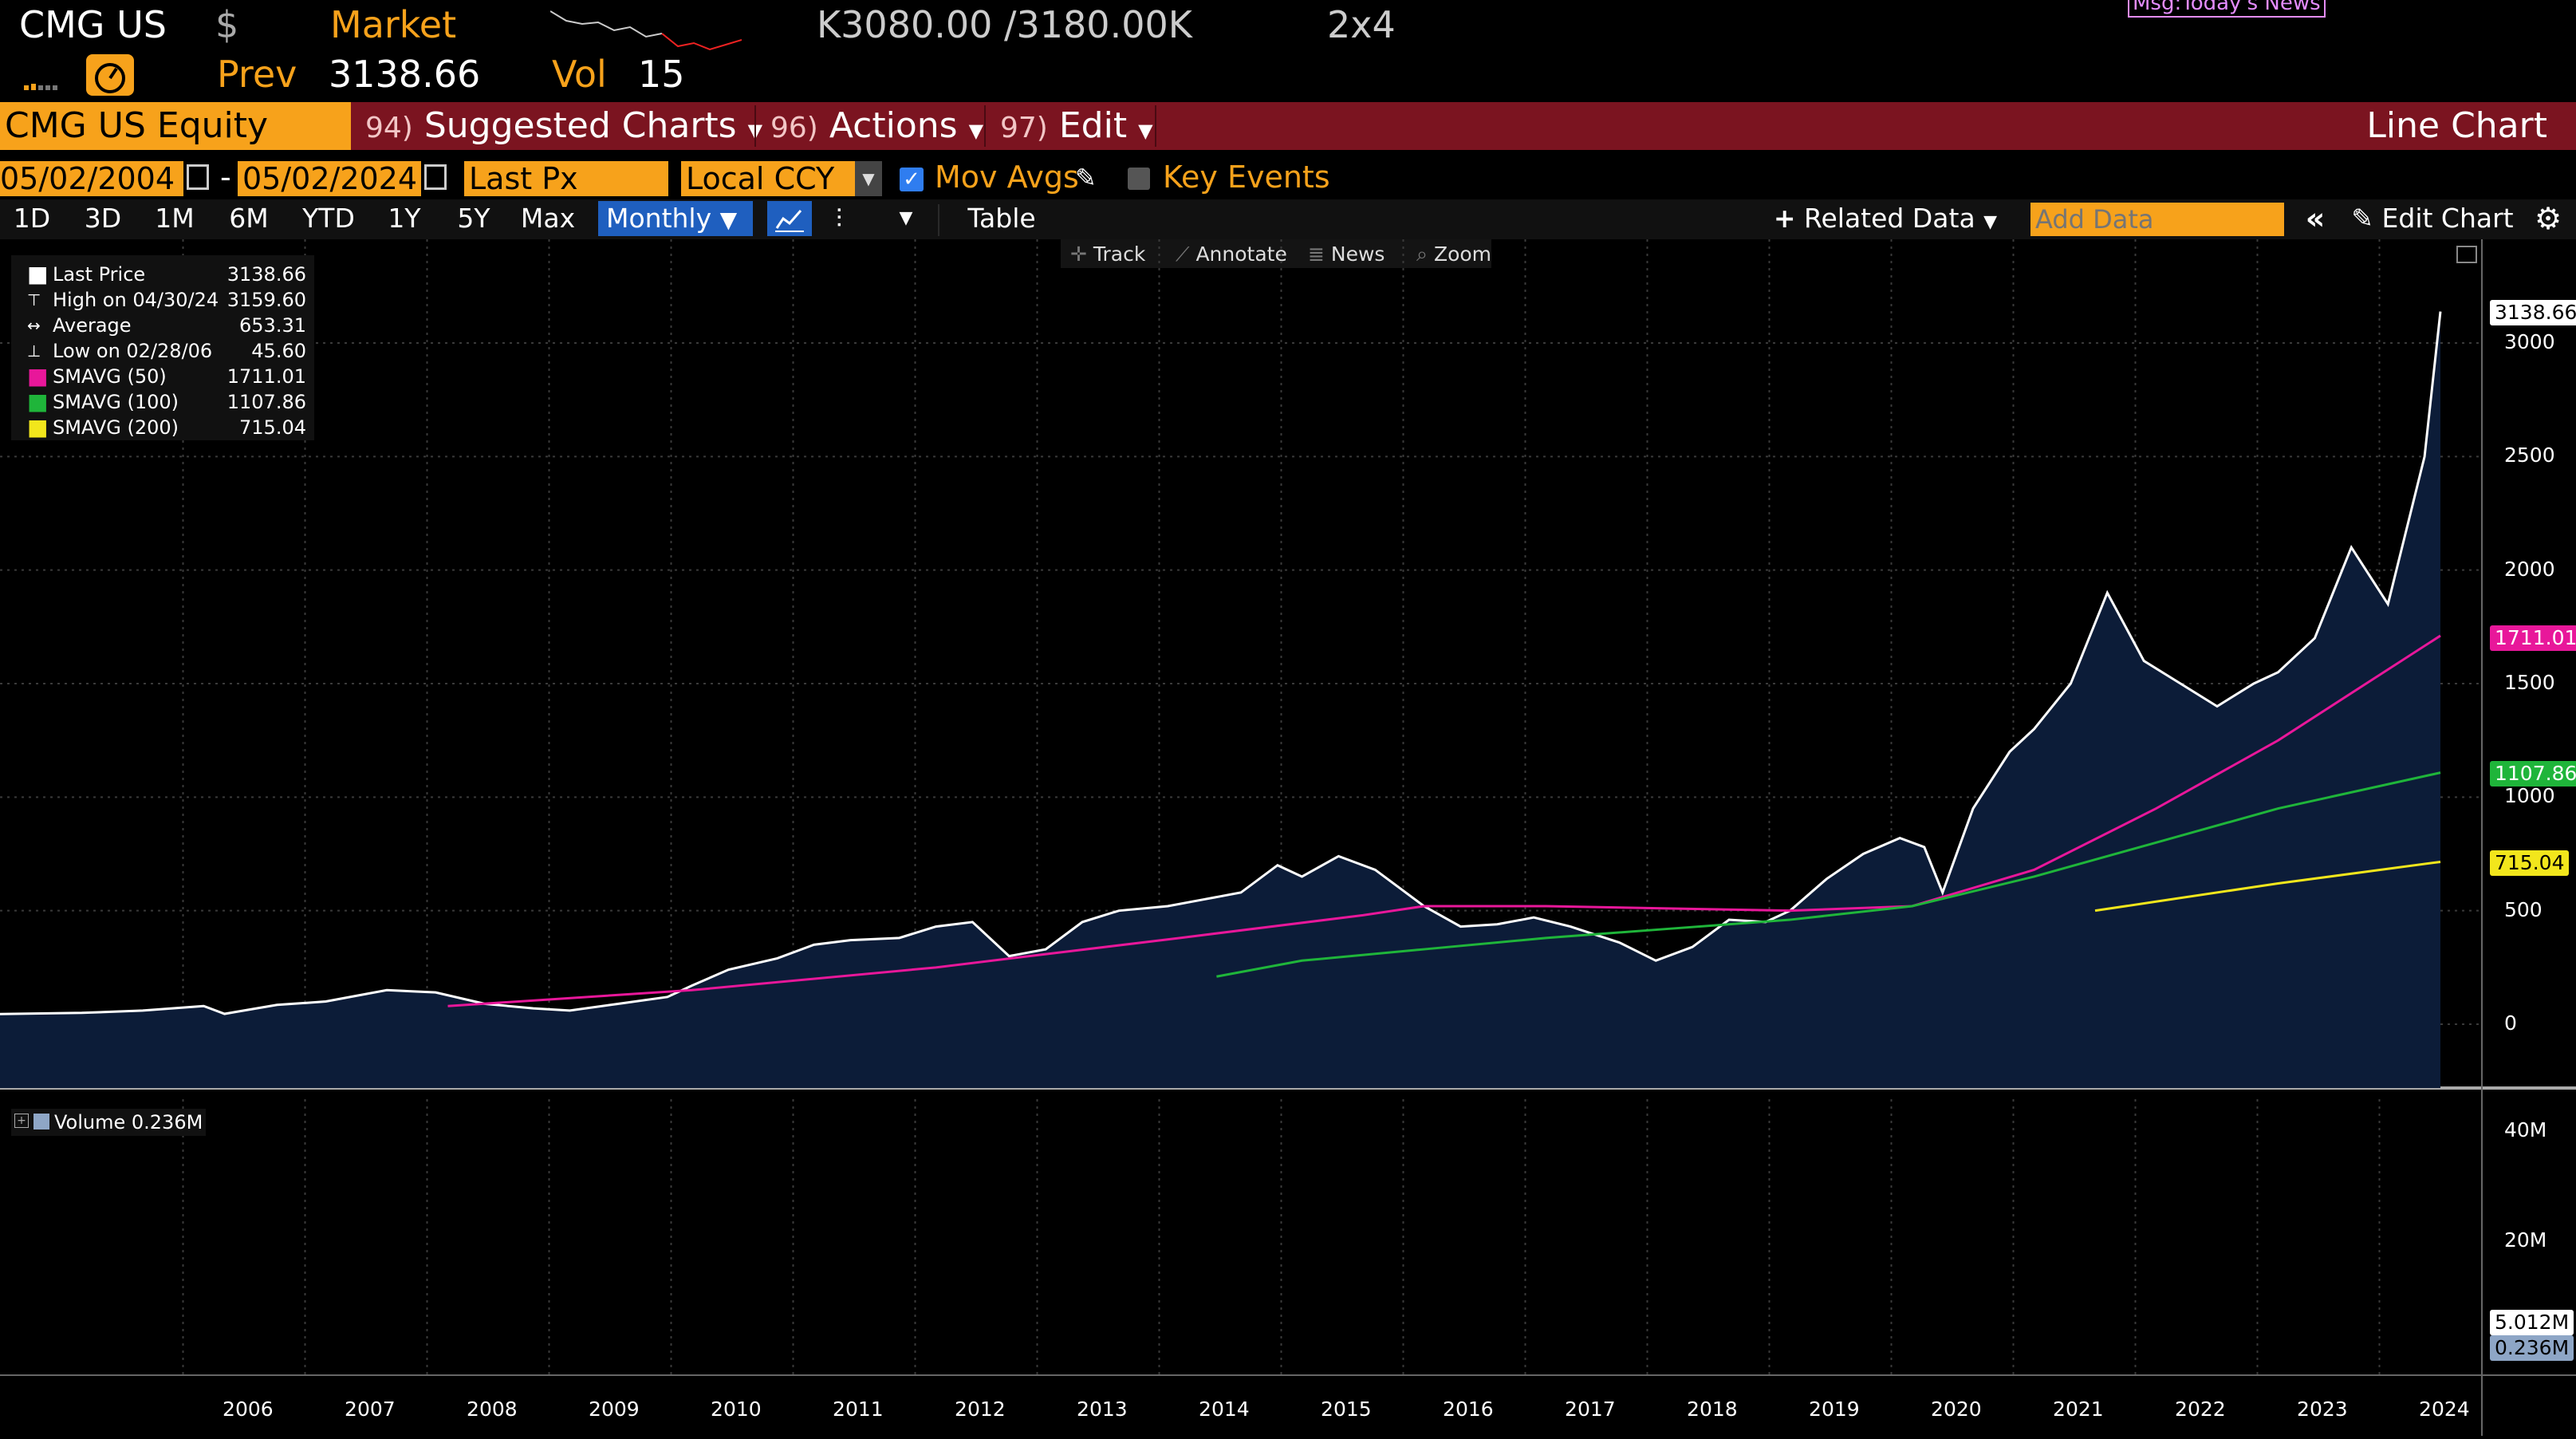 The width and height of the screenshot is (2576, 1439). Describe the element at coordinates (473, 219) in the screenshot. I see `period-button-5y: 5Y` at that location.